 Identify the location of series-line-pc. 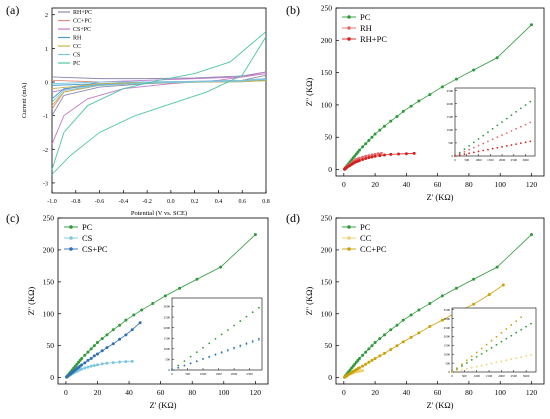
(159, 100).